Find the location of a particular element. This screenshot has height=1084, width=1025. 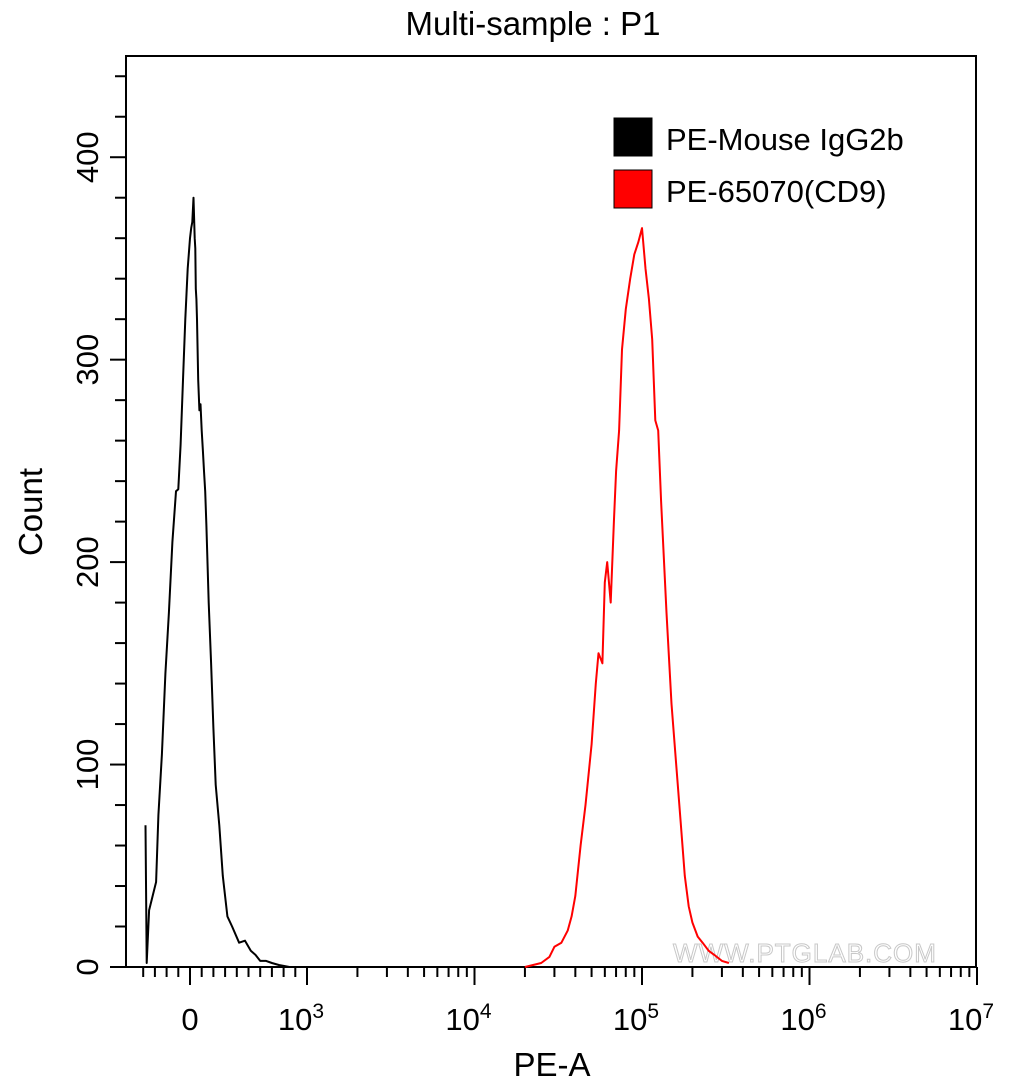

watermark-text: WWW.PTGLAB.COM is located at coordinates (805, 953).